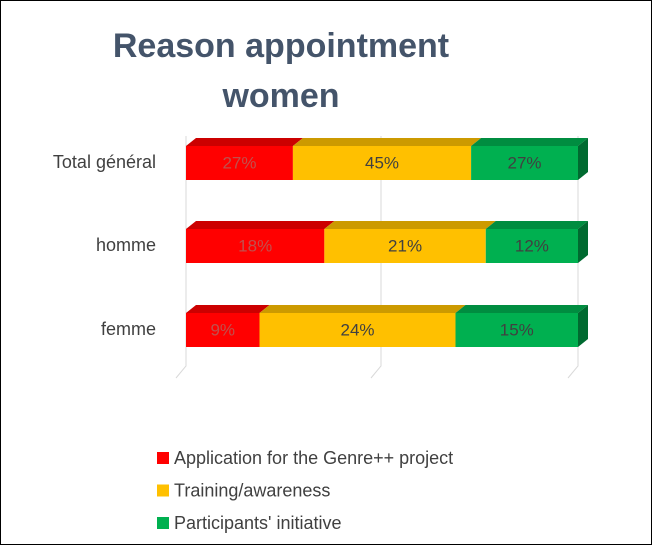 The image size is (652, 545). I want to click on data-label: 45%, so click(382, 162).